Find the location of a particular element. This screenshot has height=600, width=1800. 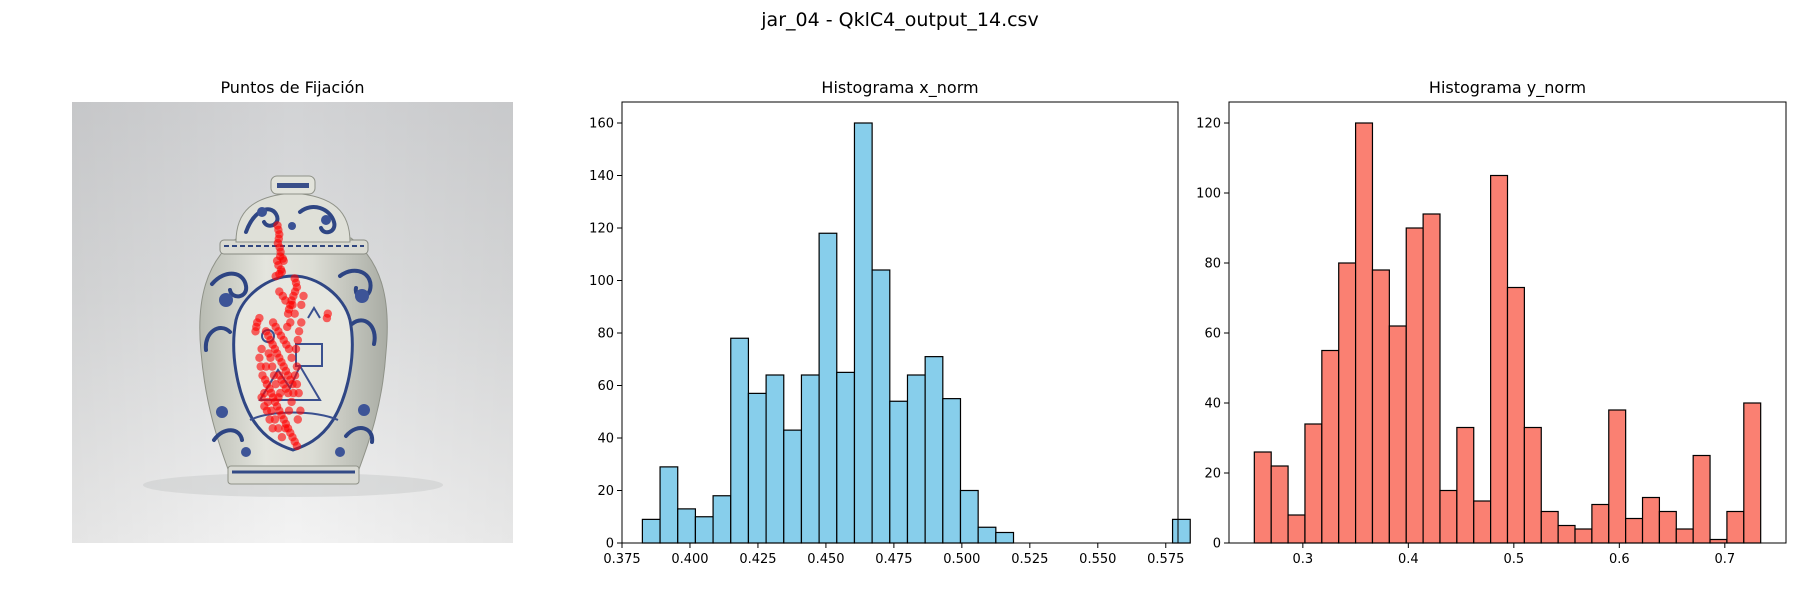

hist-x-ytick-label: 140 is located at coordinates (601, 176).